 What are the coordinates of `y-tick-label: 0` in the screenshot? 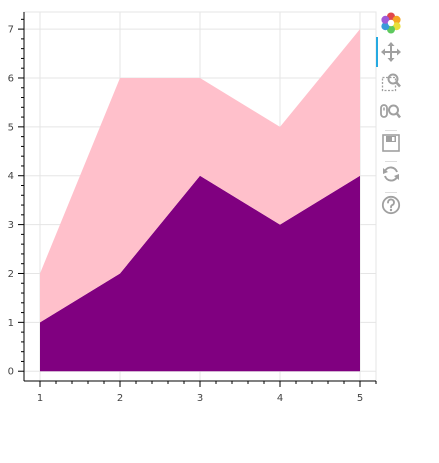 It's located at (11, 372).